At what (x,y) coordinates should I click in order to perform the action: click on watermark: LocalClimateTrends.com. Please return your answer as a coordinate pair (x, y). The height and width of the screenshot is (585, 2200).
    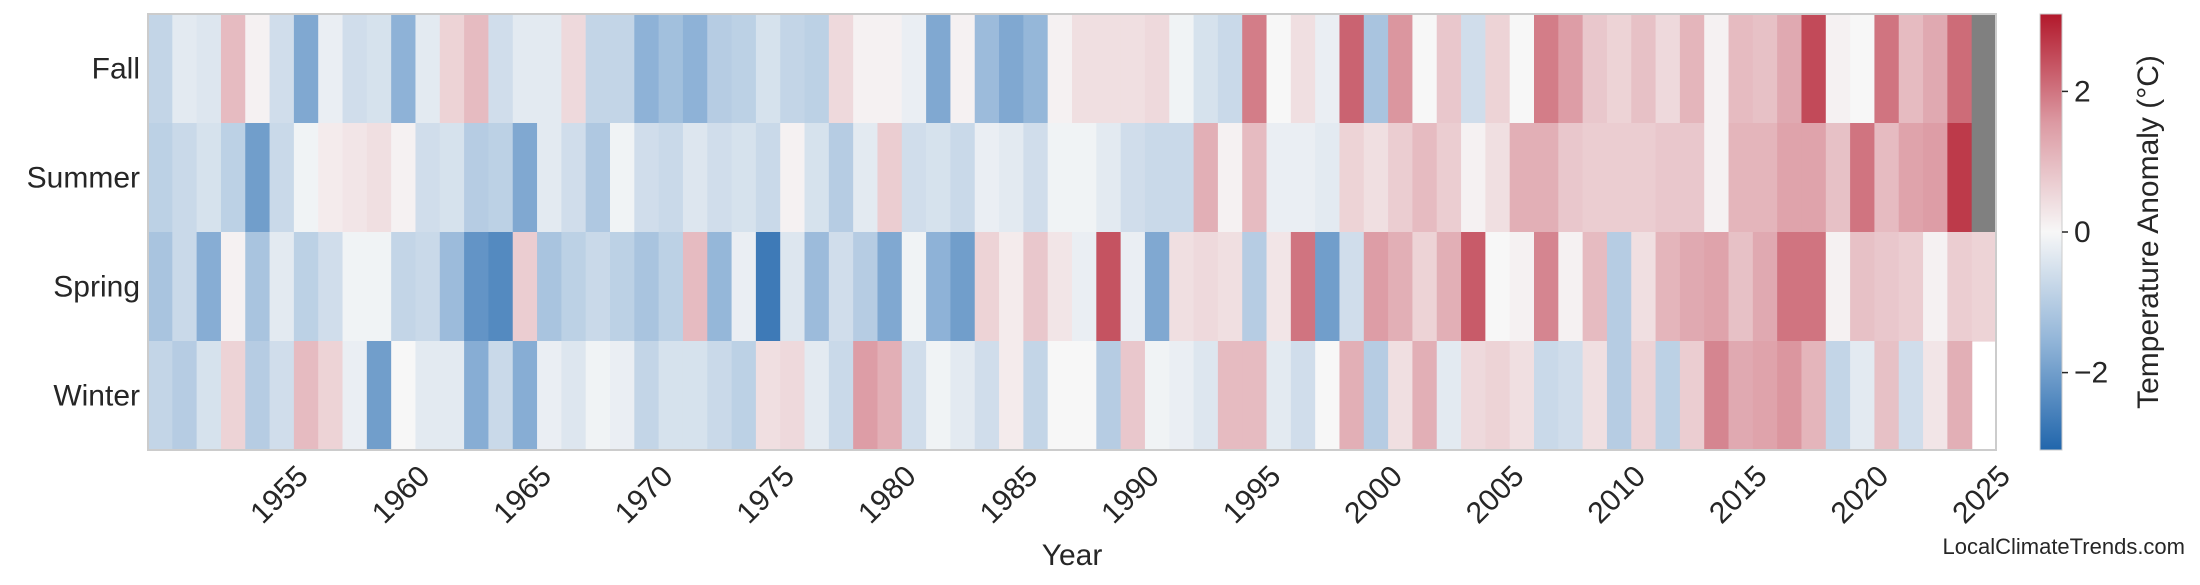
    Looking at the image, I should click on (2064, 546).